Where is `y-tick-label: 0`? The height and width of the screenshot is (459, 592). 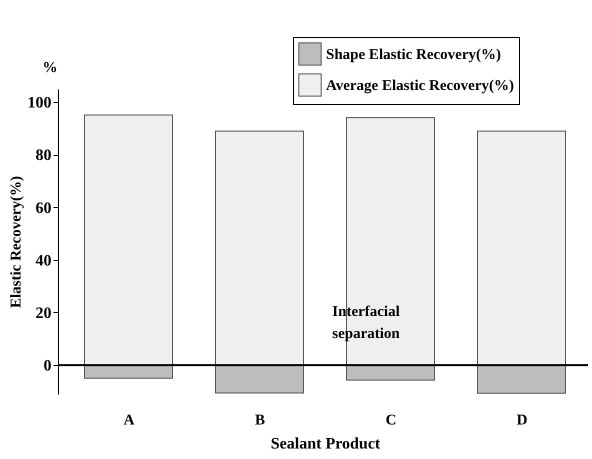 y-tick-label: 0 is located at coordinates (48, 366).